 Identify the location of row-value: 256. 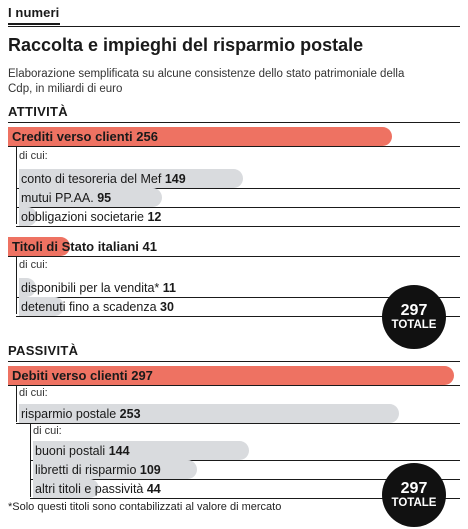
(147, 136).